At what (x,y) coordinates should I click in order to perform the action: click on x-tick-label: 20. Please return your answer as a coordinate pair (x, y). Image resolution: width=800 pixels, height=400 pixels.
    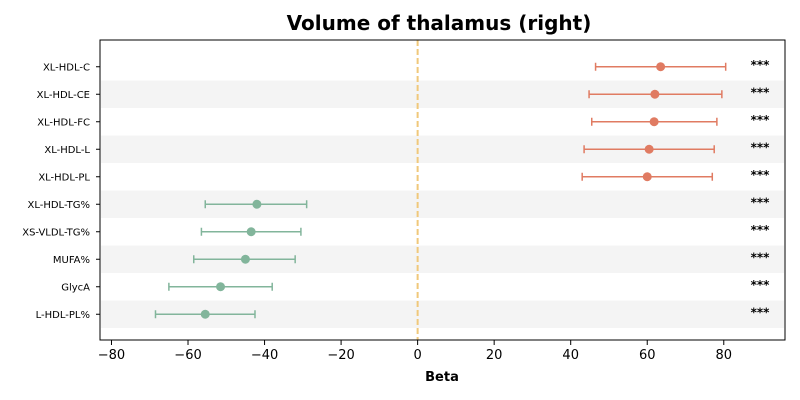
    Looking at the image, I should click on (494, 355).